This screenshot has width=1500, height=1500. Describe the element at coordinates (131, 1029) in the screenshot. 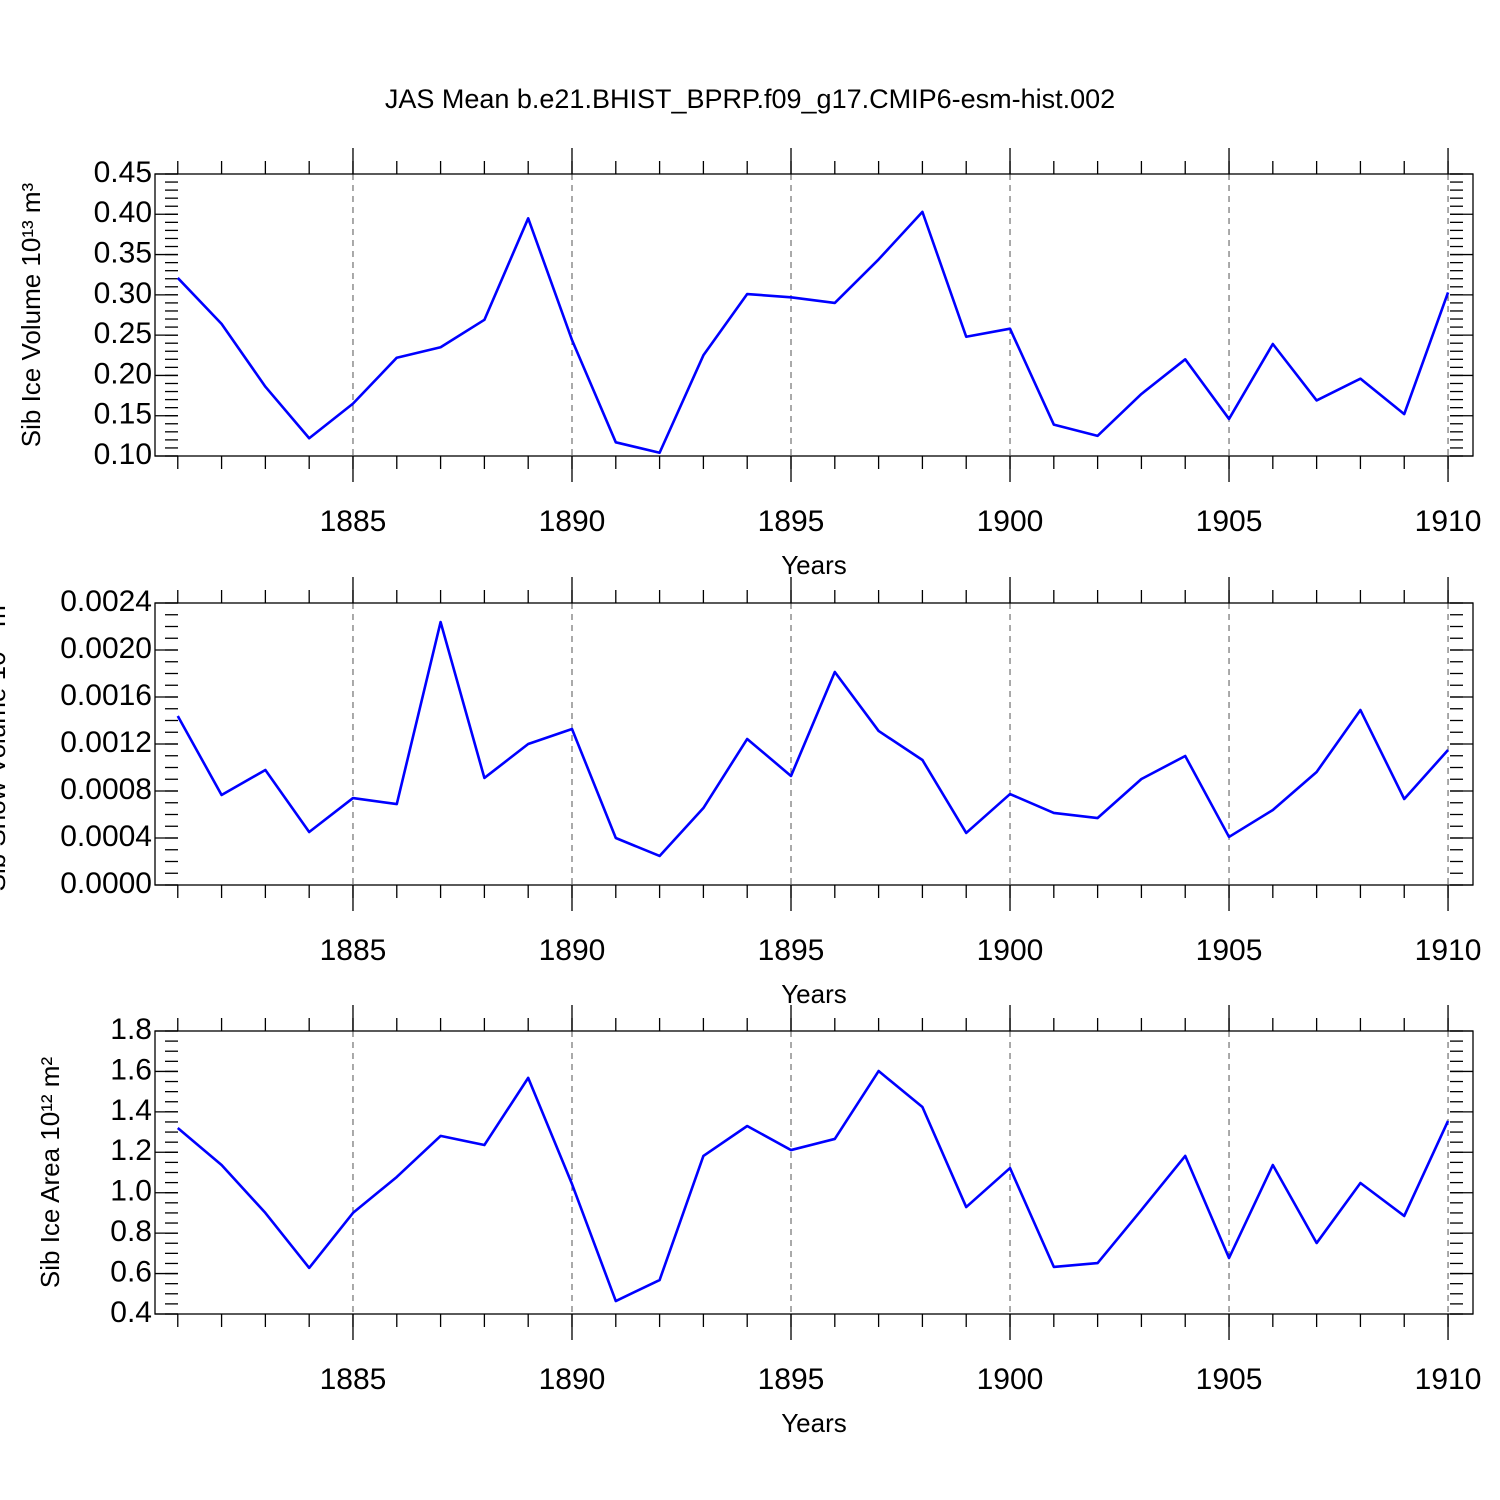

I see `y-tick-label: 1.8` at that location.